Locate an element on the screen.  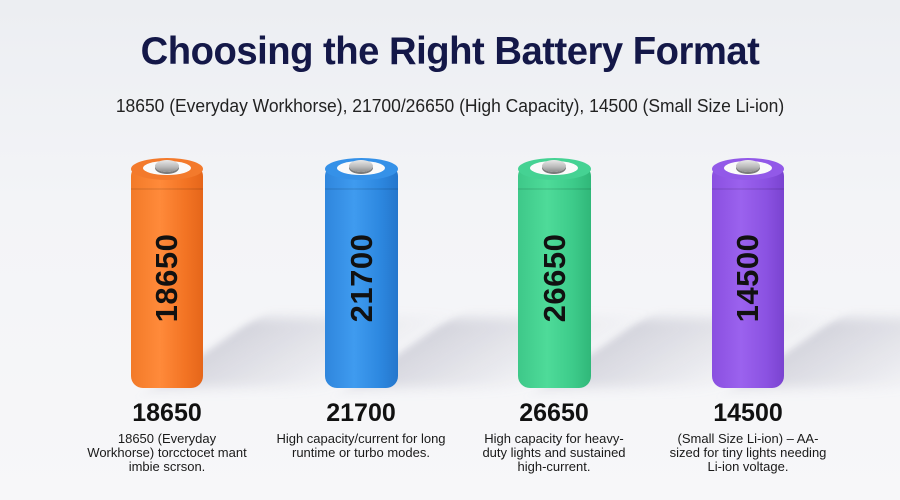
battery-printed-label: 14500 is located at coordinates (747, 278).